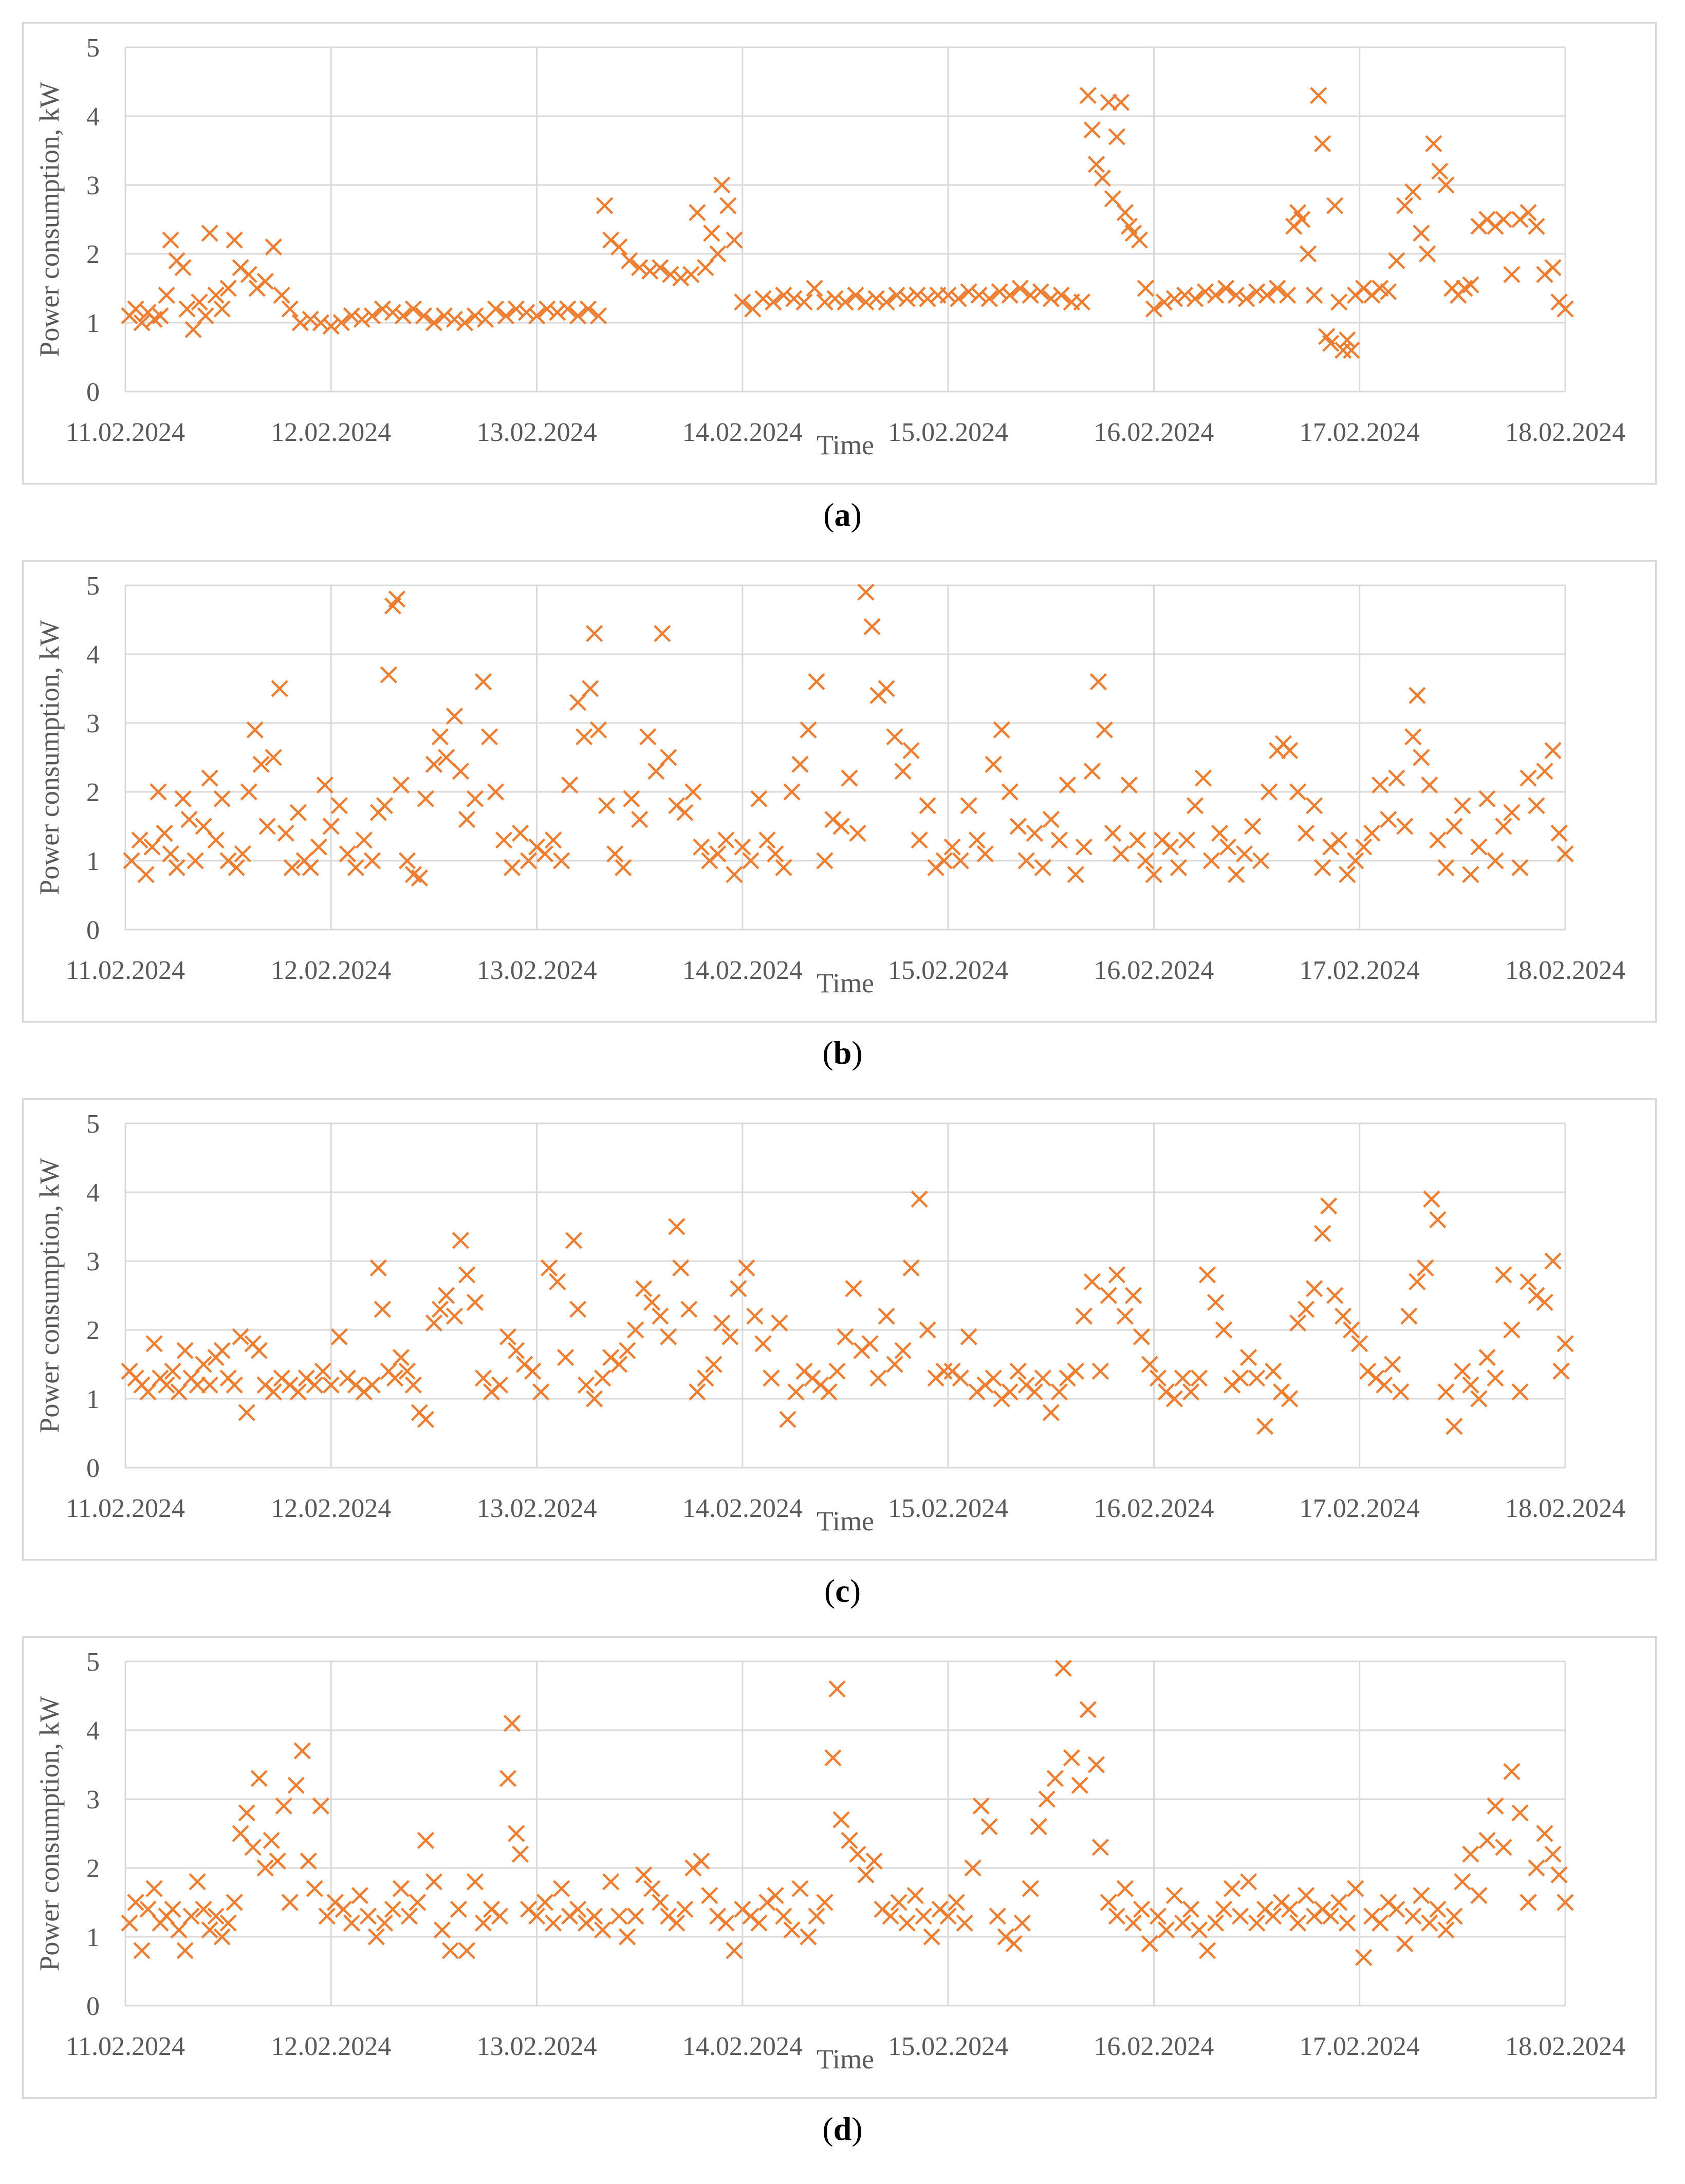 The height and width of the screenshot is (2184, 1685). Describe the element at coordinates (845, 445) in the screenshot. I see `x-axis-title: Time` at that location.